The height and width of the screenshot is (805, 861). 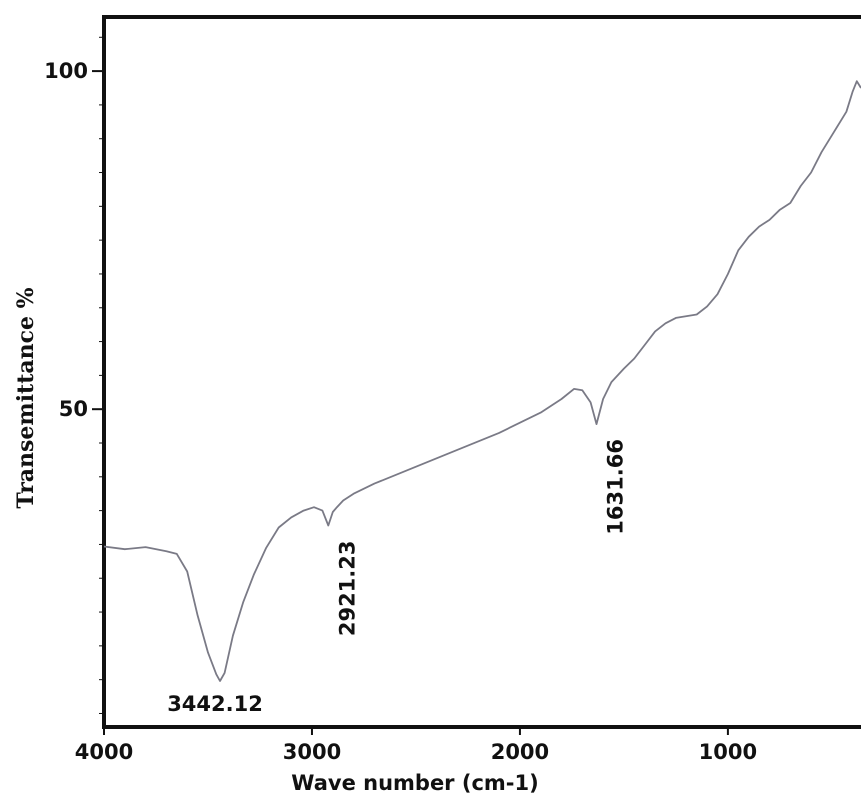 What do you see at coordinates (215, 704) in the screenshot?
I see `peak-label: 3442.12` at bounding box center [215, 704].